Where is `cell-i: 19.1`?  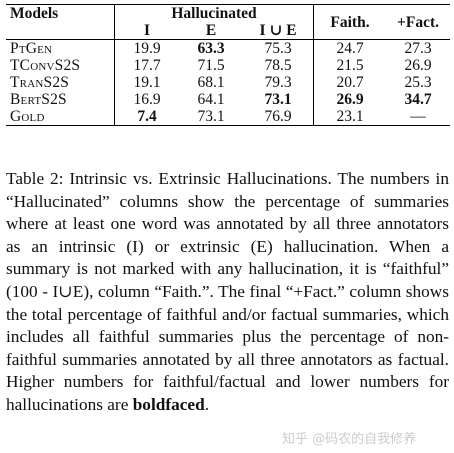
cell-i: 19.1 is located at coordinates (146, 82).